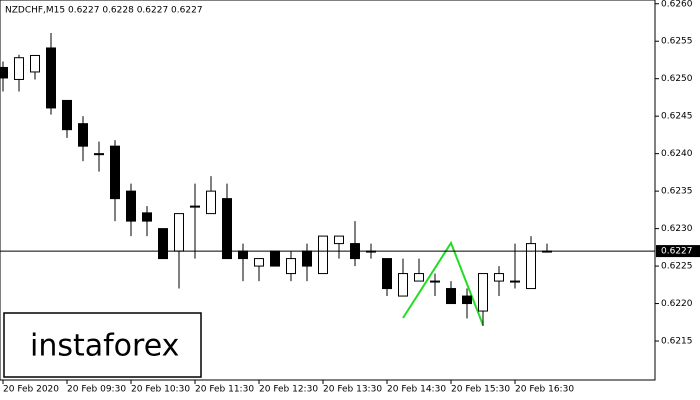  I want to click on logo-box, so click(102, 345).